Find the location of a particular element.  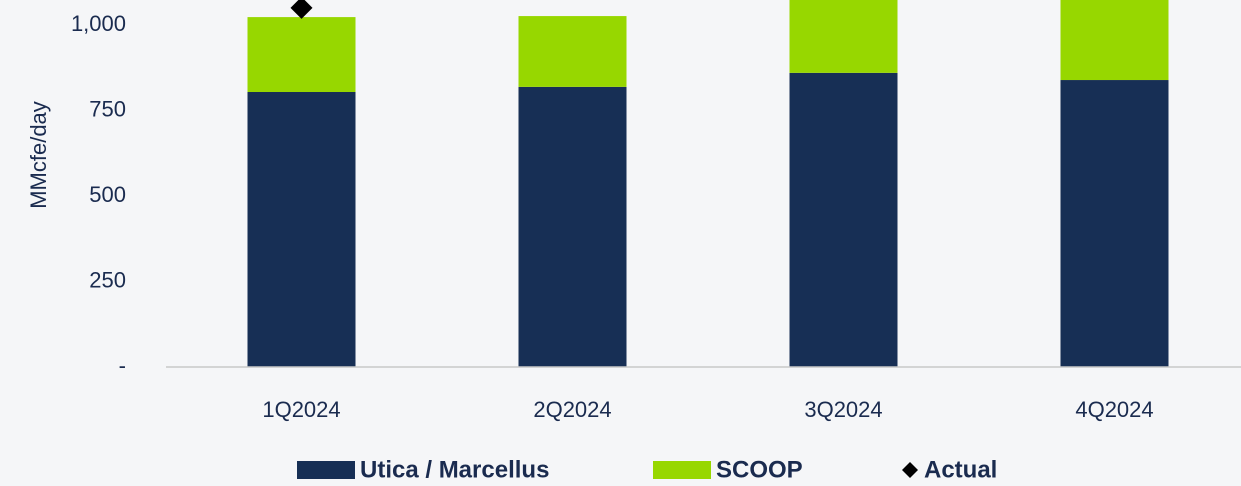

legend-marker is located at coordinates (910, 470).